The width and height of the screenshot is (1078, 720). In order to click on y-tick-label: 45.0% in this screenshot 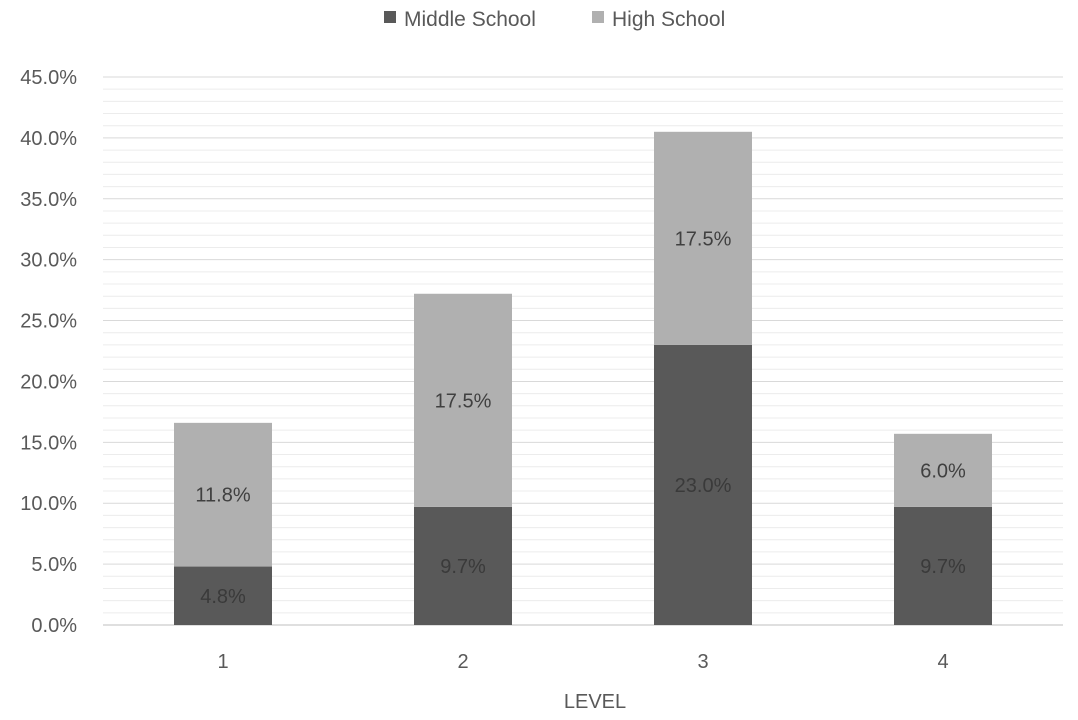, I will do `click(48, 78)`.